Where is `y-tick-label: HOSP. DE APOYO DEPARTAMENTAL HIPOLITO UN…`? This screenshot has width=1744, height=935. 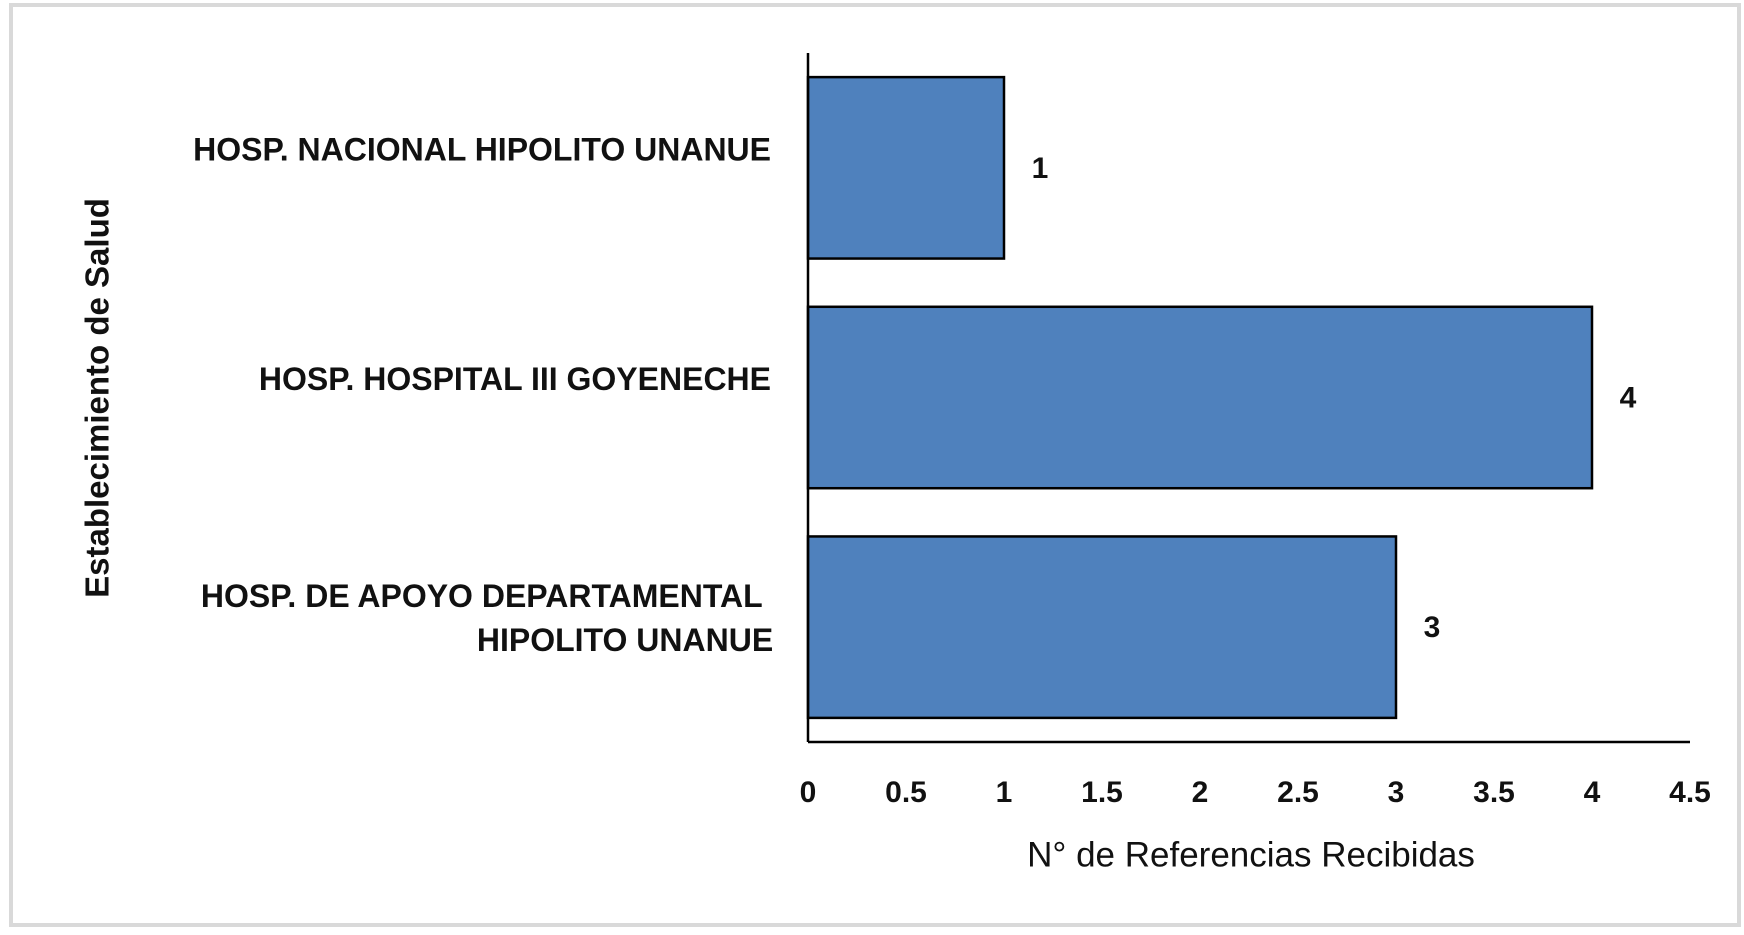
y-tick-label: HOSP. DE APOYO DEPARTAMENTAL HIPOLITO UN… is located at coordinates (487, 619).